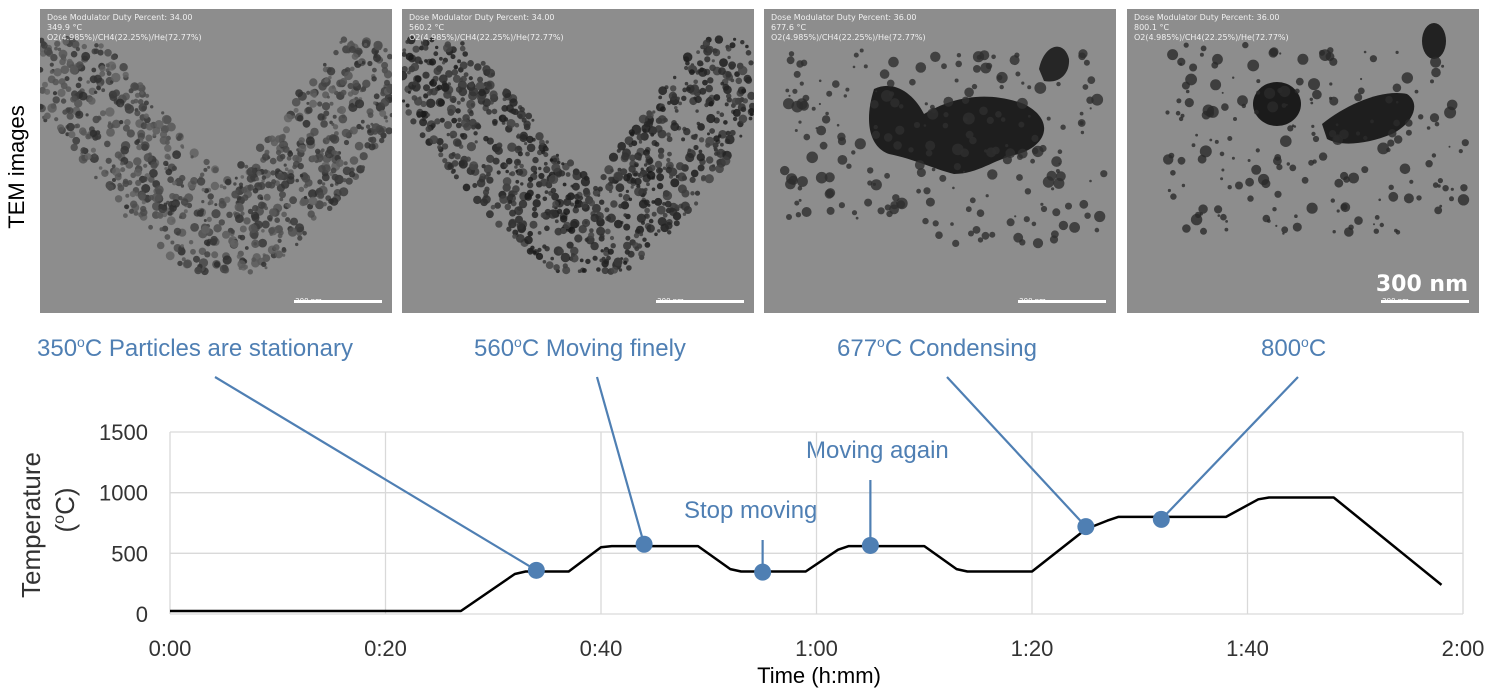  Describe the element at coordinates (870, 545) in the screenshot. I see `event-marker` at that location.